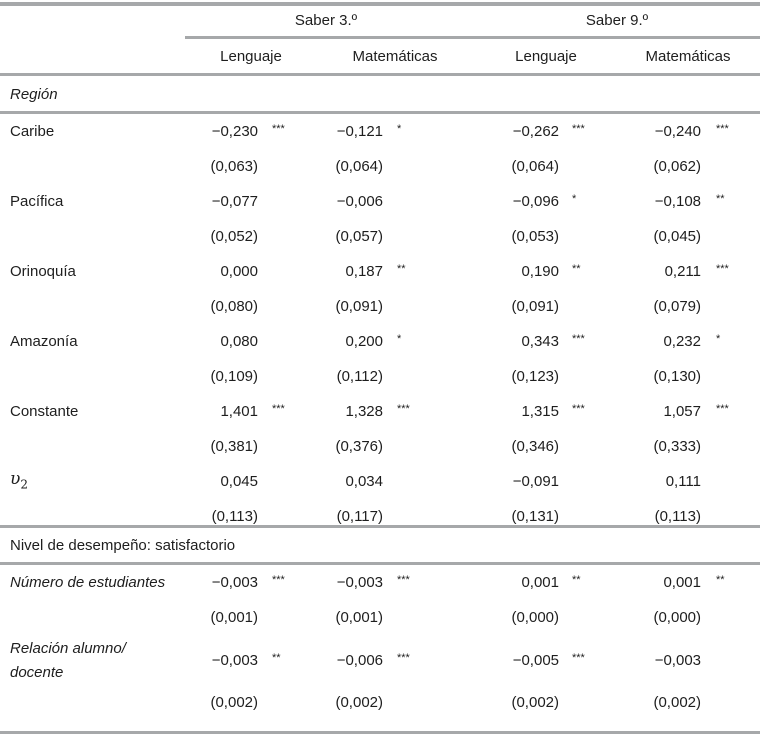 The height and width of the screenshot is (734, 760). I want to click on coefficient: 0,034, so click(364, 481).